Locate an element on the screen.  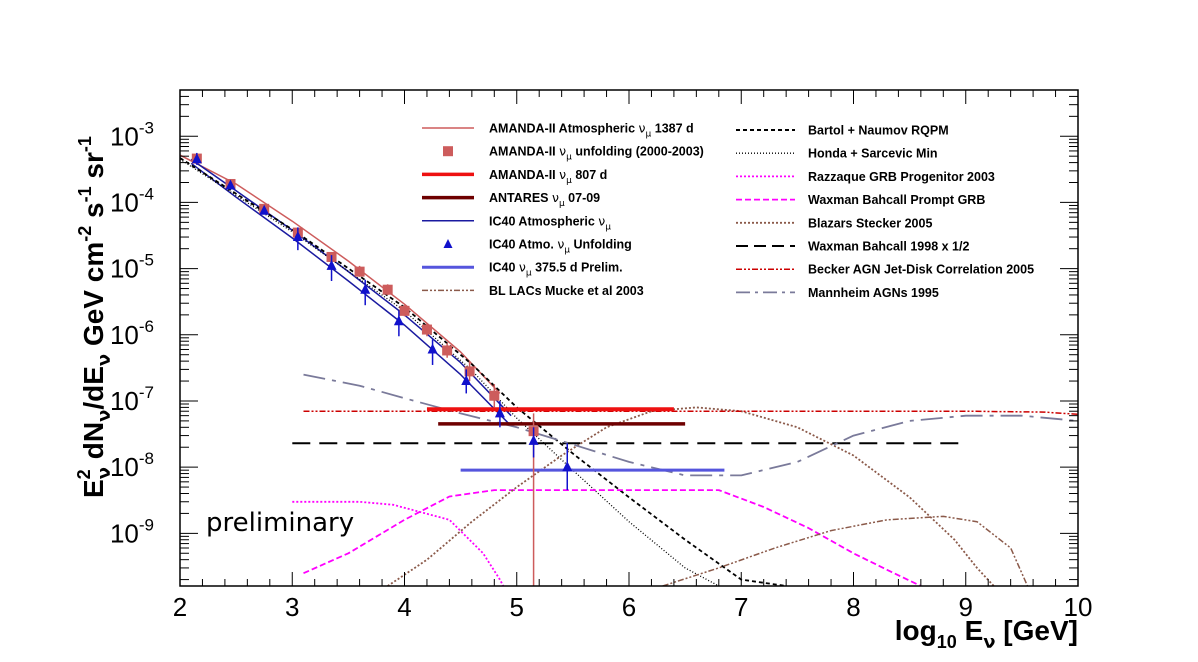
legend-entry-right-5: Waxman Bahcall 1998 x 1/2 is located at coordinates (852, 247).